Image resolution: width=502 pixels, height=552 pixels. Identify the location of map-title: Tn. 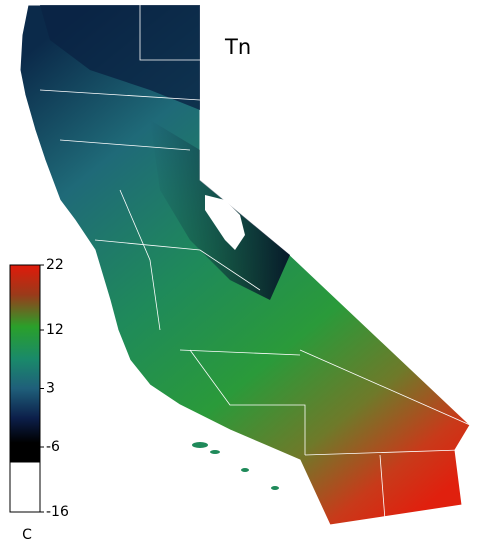
(237, 47).